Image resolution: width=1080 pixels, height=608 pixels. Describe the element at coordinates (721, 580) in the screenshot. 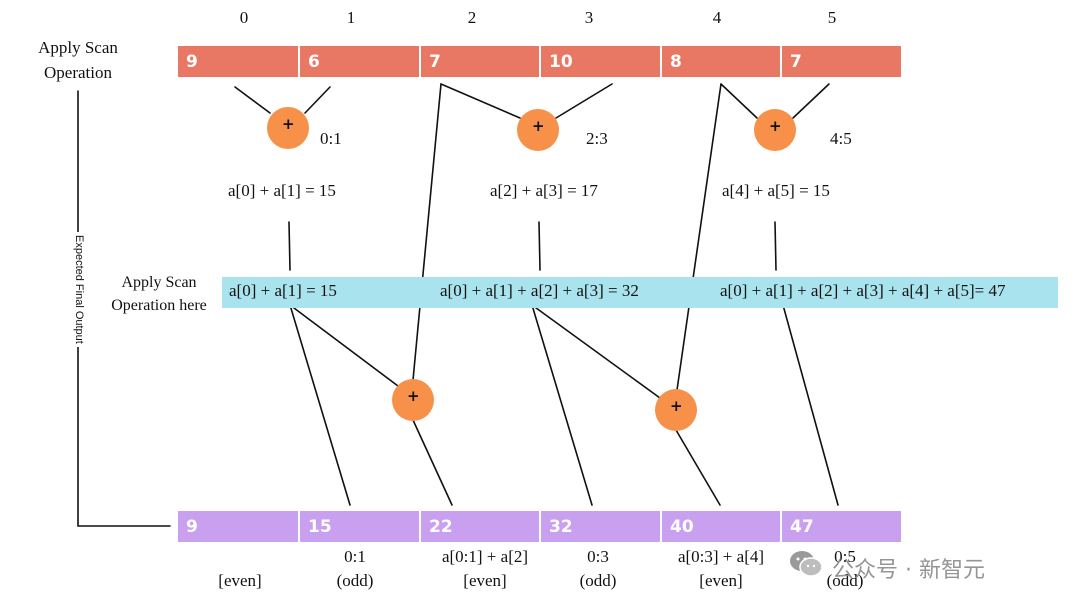

I see `output-label-4-line2: [even]` at that location.